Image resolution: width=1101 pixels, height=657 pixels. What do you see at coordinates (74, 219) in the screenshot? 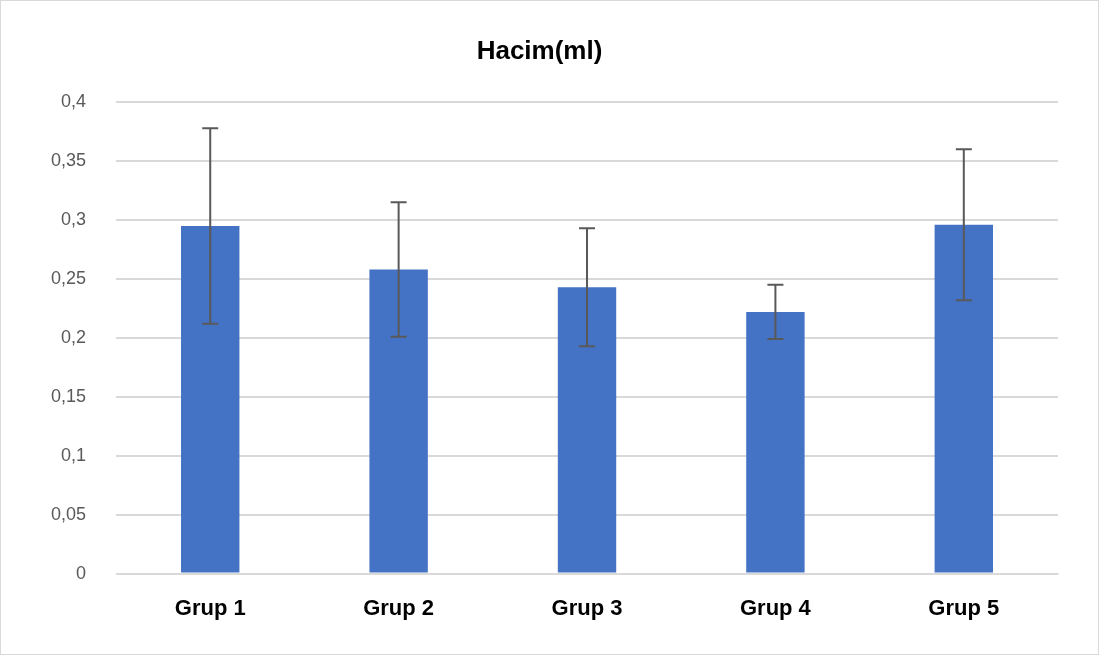
I see `y-tick-label: 0,3` at bounding box center [74, 219].